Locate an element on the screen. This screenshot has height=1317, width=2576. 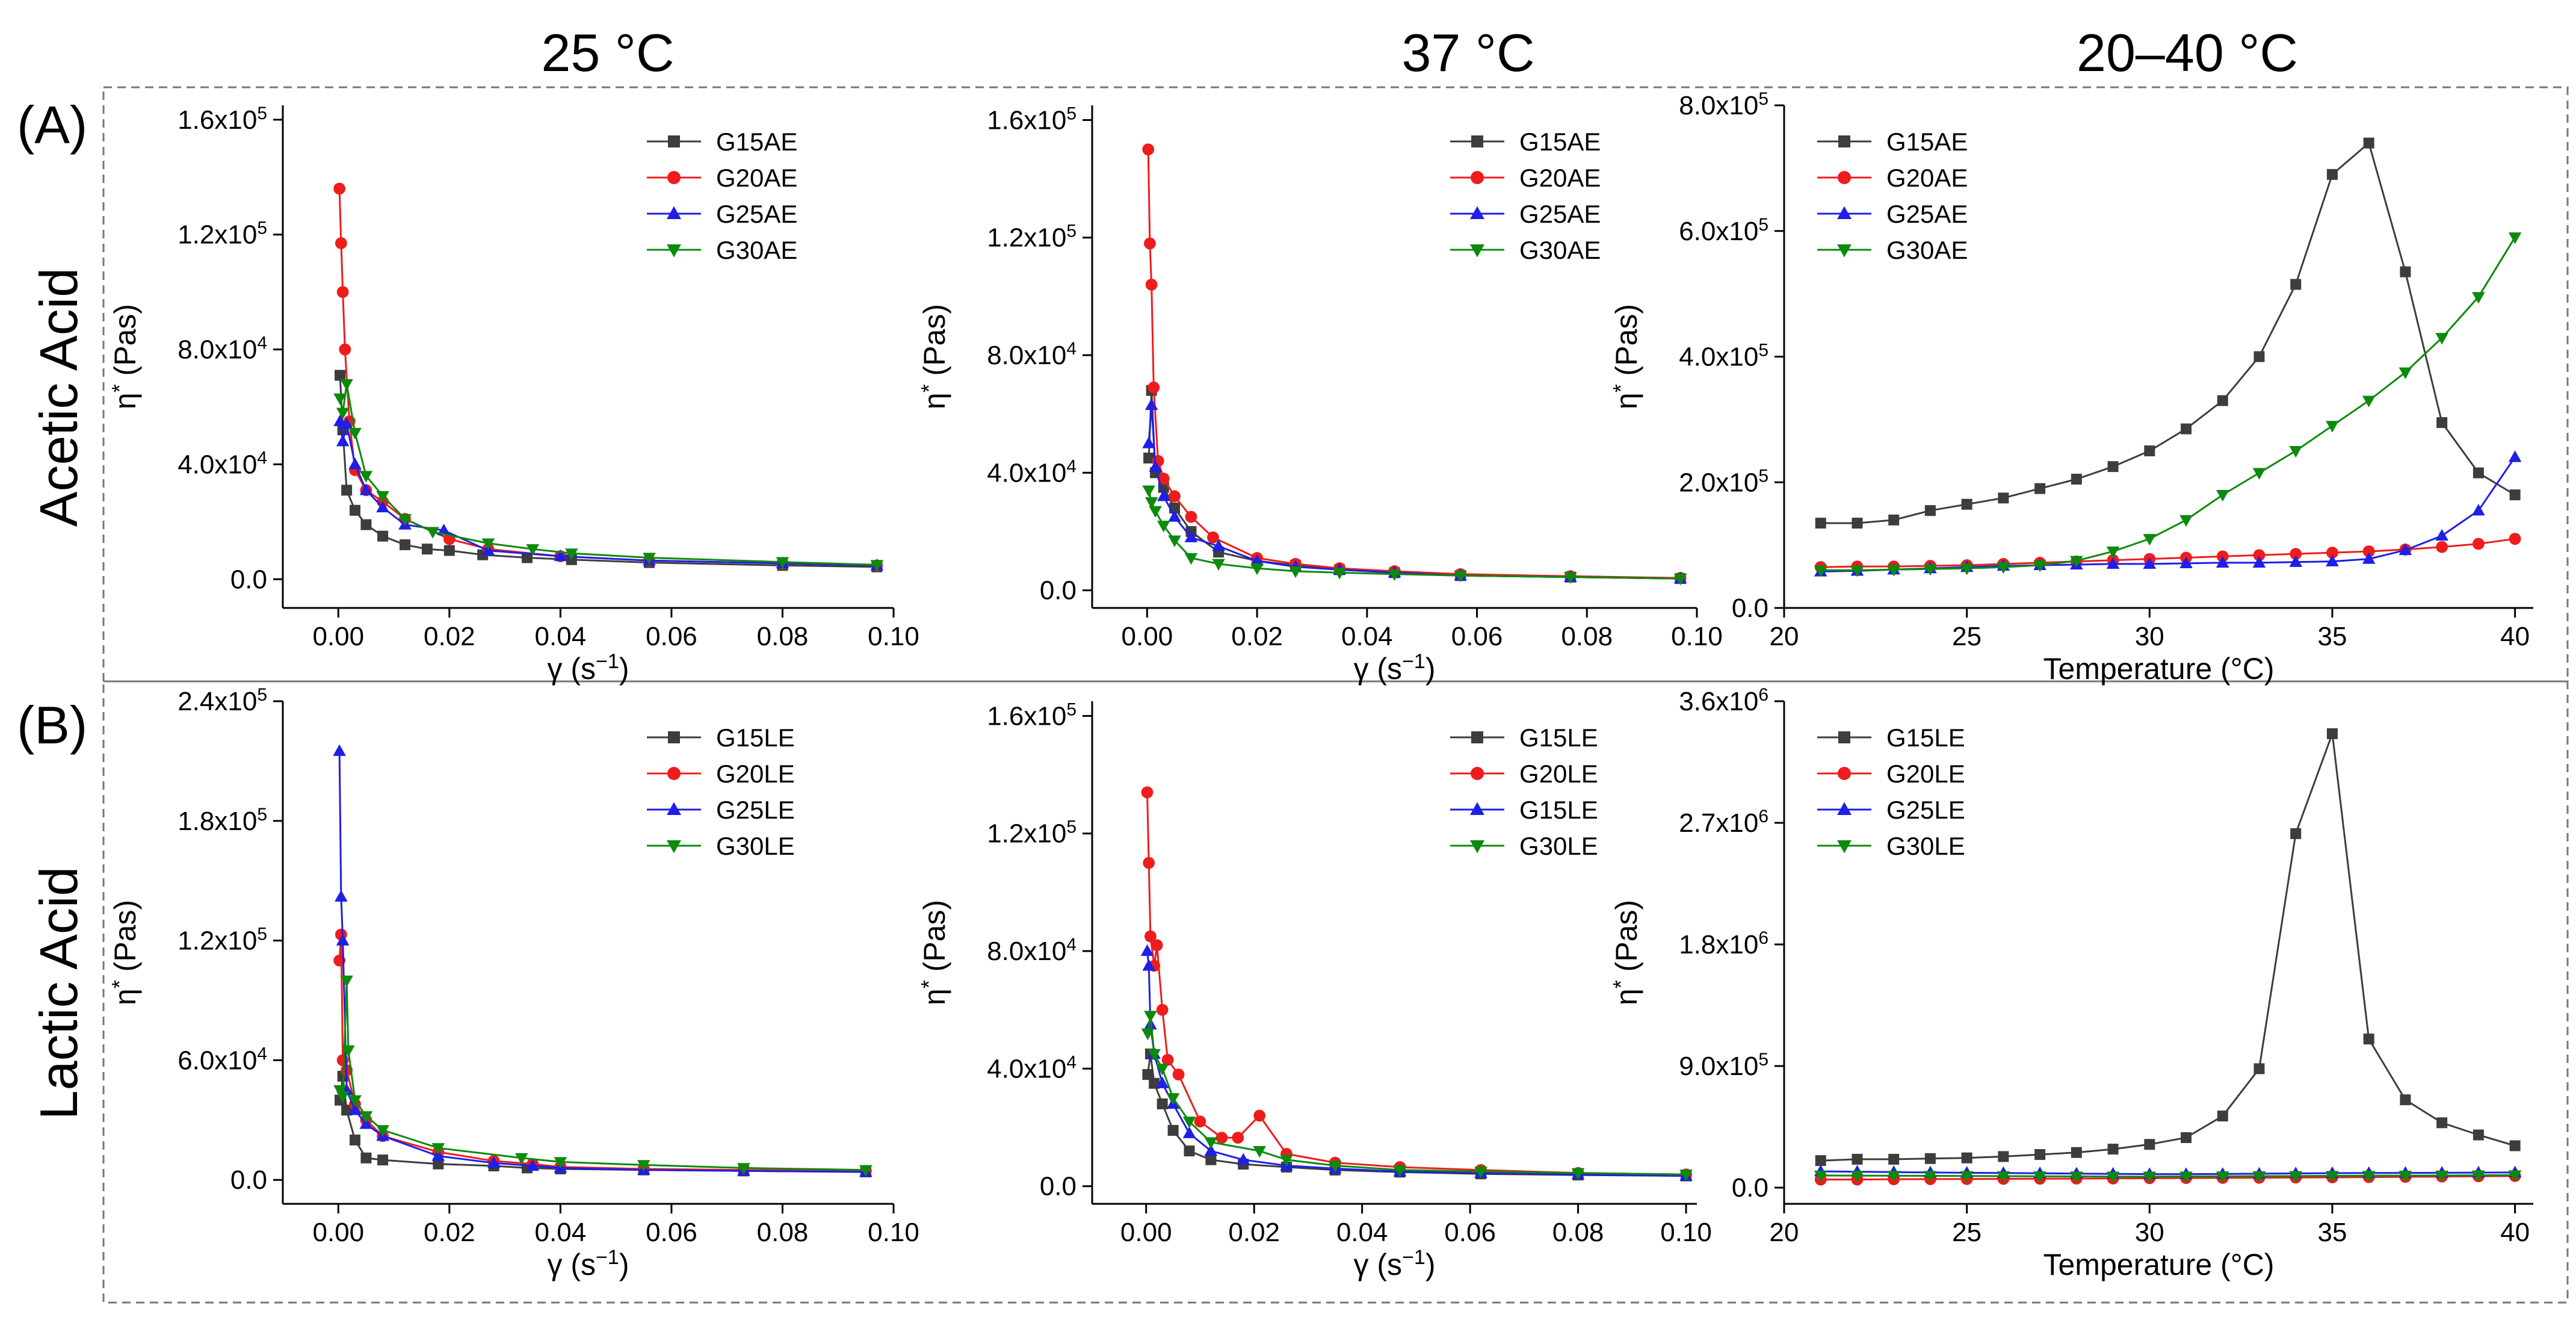
legend-label: G30LE is located at coordinates (1558, 846).